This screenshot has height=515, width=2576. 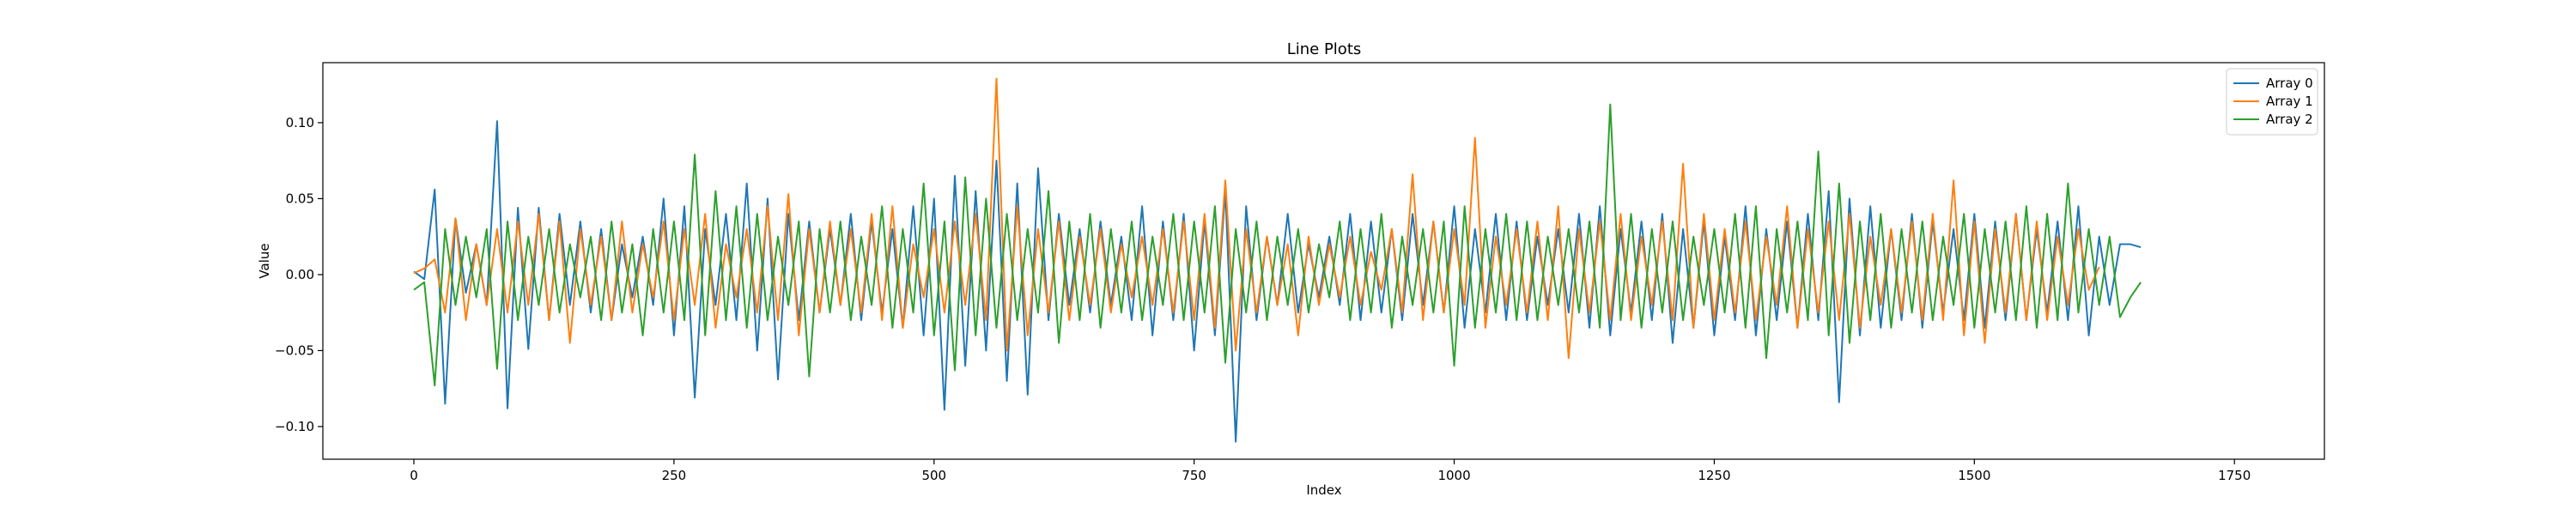 What do you see at coordinates (1974, 475) in the screenshot?
I see `x-tick-label: 1500` at bounding box center [1974, 475].